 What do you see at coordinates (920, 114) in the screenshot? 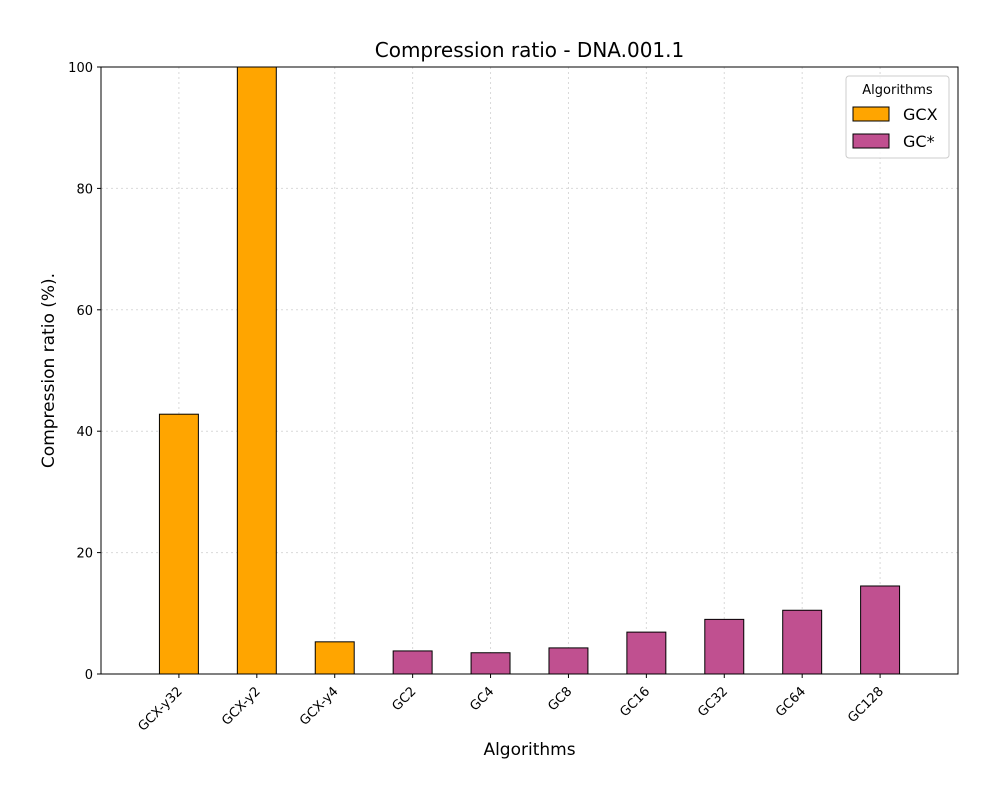
I see `legend-label: GCX` at bounding box center [920, 114].